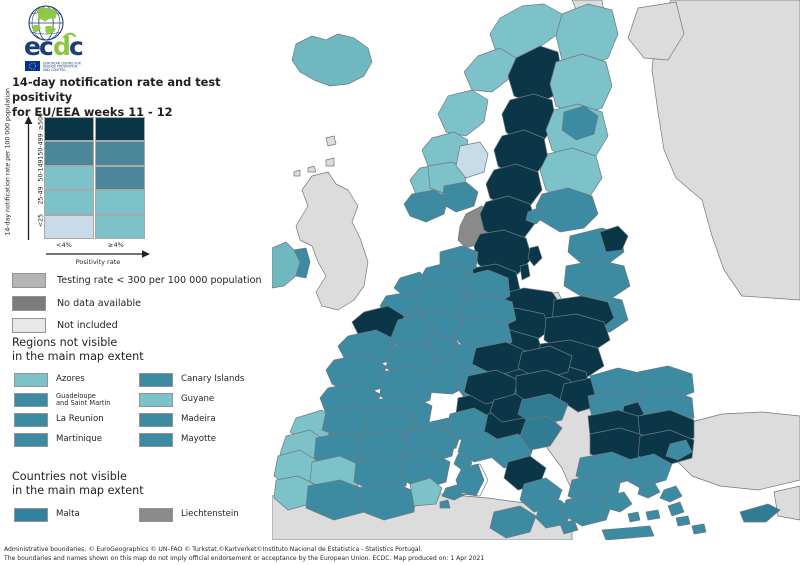 This screenshot has height=565, width=800. What do you see at coordinates (426, 492) in the screenshot?
I see `region-spain-murcia` at bounding box center [426, 492].